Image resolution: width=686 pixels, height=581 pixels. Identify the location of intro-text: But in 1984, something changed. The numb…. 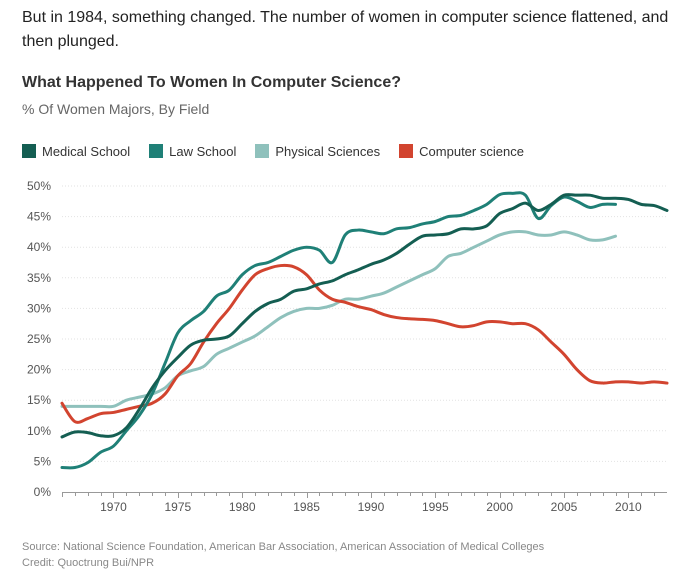
(345, 29).